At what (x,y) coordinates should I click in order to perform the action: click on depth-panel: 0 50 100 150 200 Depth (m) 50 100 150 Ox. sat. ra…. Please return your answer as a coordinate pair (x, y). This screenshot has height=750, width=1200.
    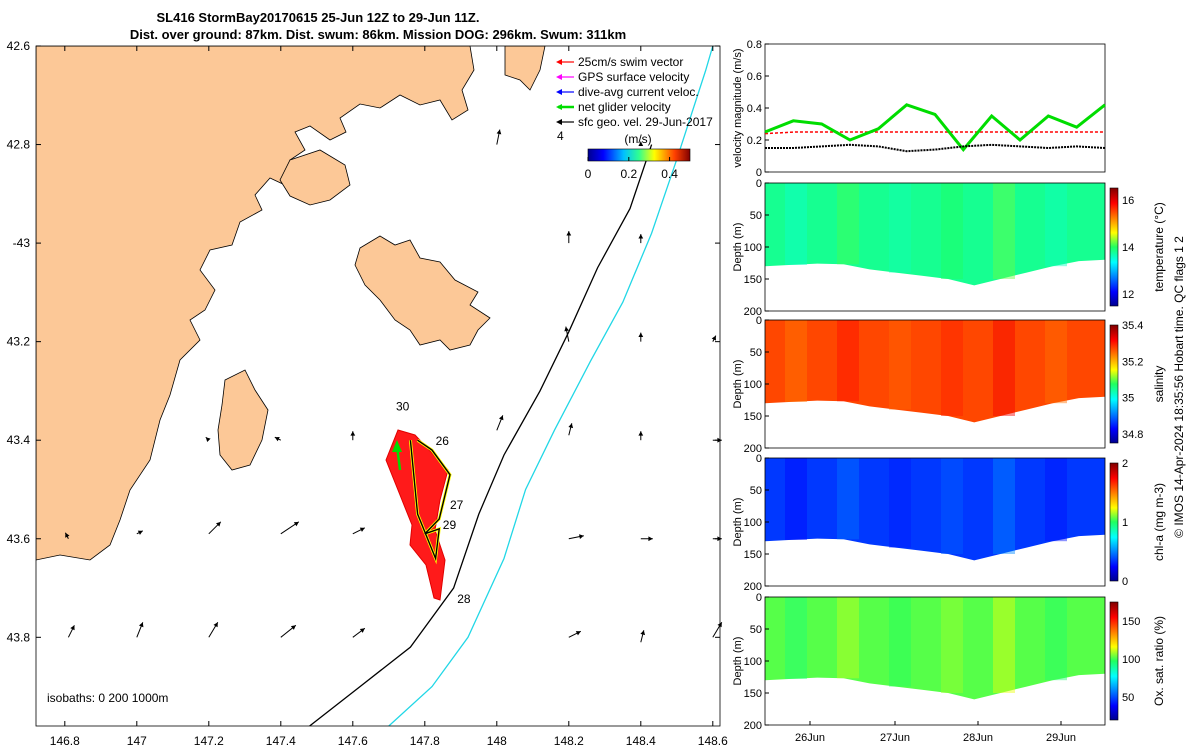
    Looking at the image, I should click on (949, 662).